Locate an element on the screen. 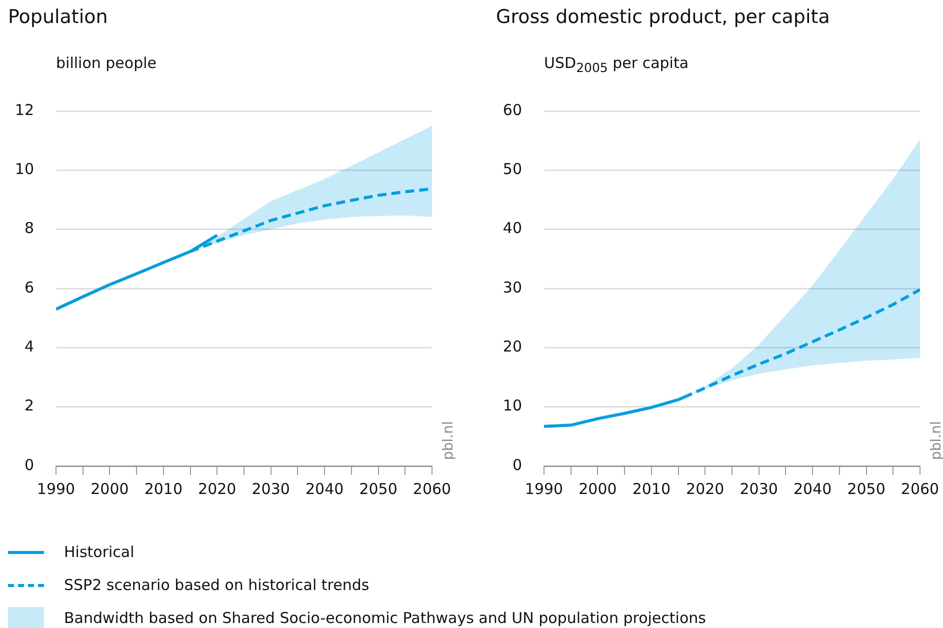 The width and height of the screenshot is (943, 628). y-tick-label: 20 is located at coordinates (512, 347).